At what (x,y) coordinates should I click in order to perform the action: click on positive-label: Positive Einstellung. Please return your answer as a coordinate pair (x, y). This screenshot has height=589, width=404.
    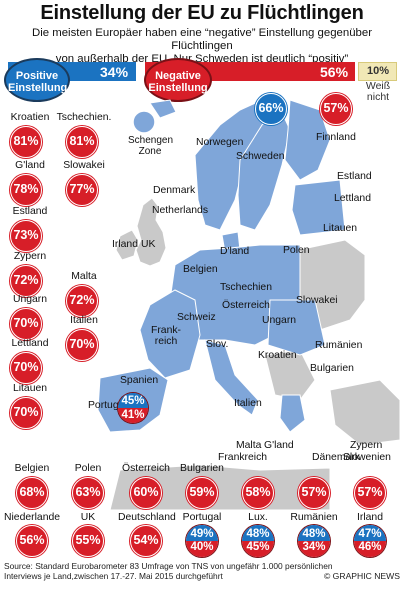
    Looking at the image, I should click on (38, 82).